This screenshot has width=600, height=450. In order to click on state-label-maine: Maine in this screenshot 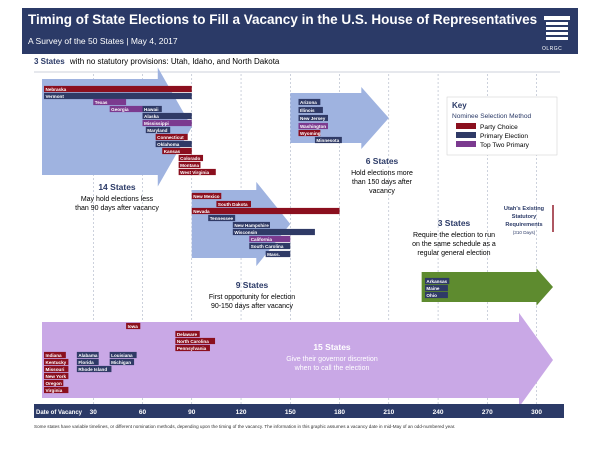, I will do `click(432, 288)`.